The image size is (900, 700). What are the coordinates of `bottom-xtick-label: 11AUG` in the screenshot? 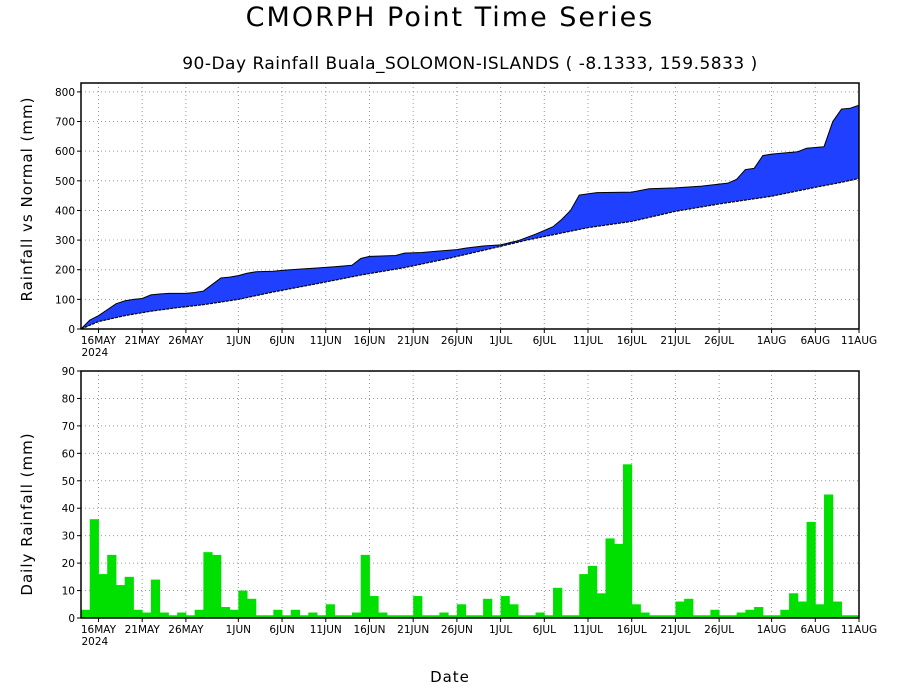 It's located at (859, 630).